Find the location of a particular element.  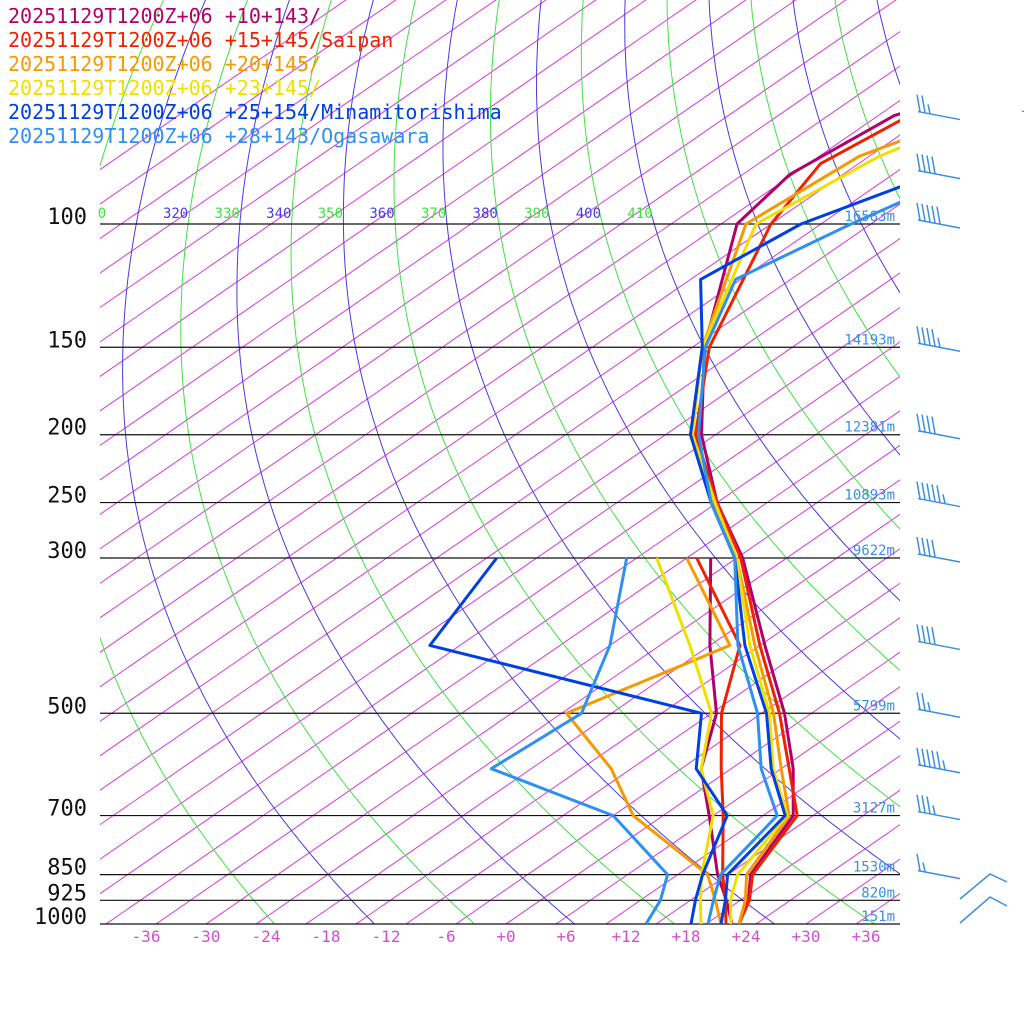

theta-label: 400 is located at coordinates (588, 214).